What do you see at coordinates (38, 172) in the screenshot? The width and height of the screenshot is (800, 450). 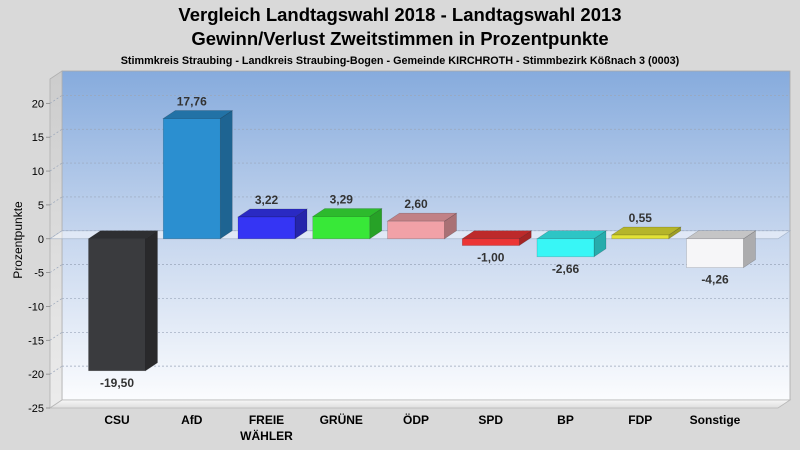 I see `y-tick-label: 10` at bounding box center [38, 172].